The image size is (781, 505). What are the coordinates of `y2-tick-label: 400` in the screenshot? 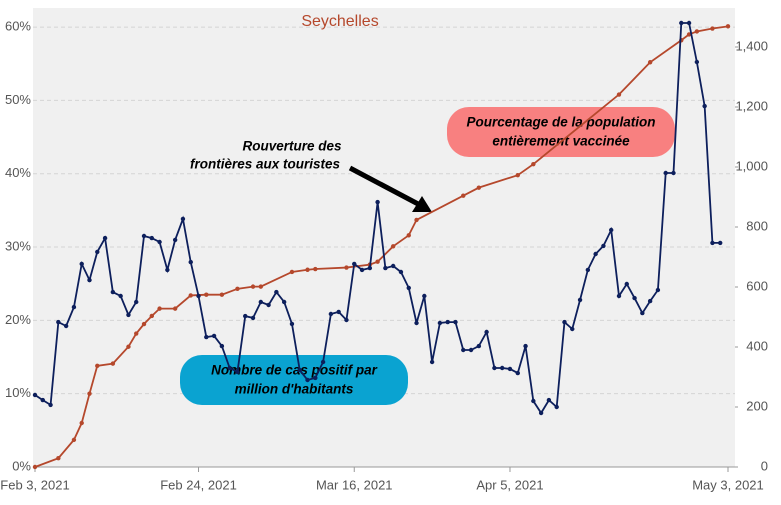 It's located at (757, 345).